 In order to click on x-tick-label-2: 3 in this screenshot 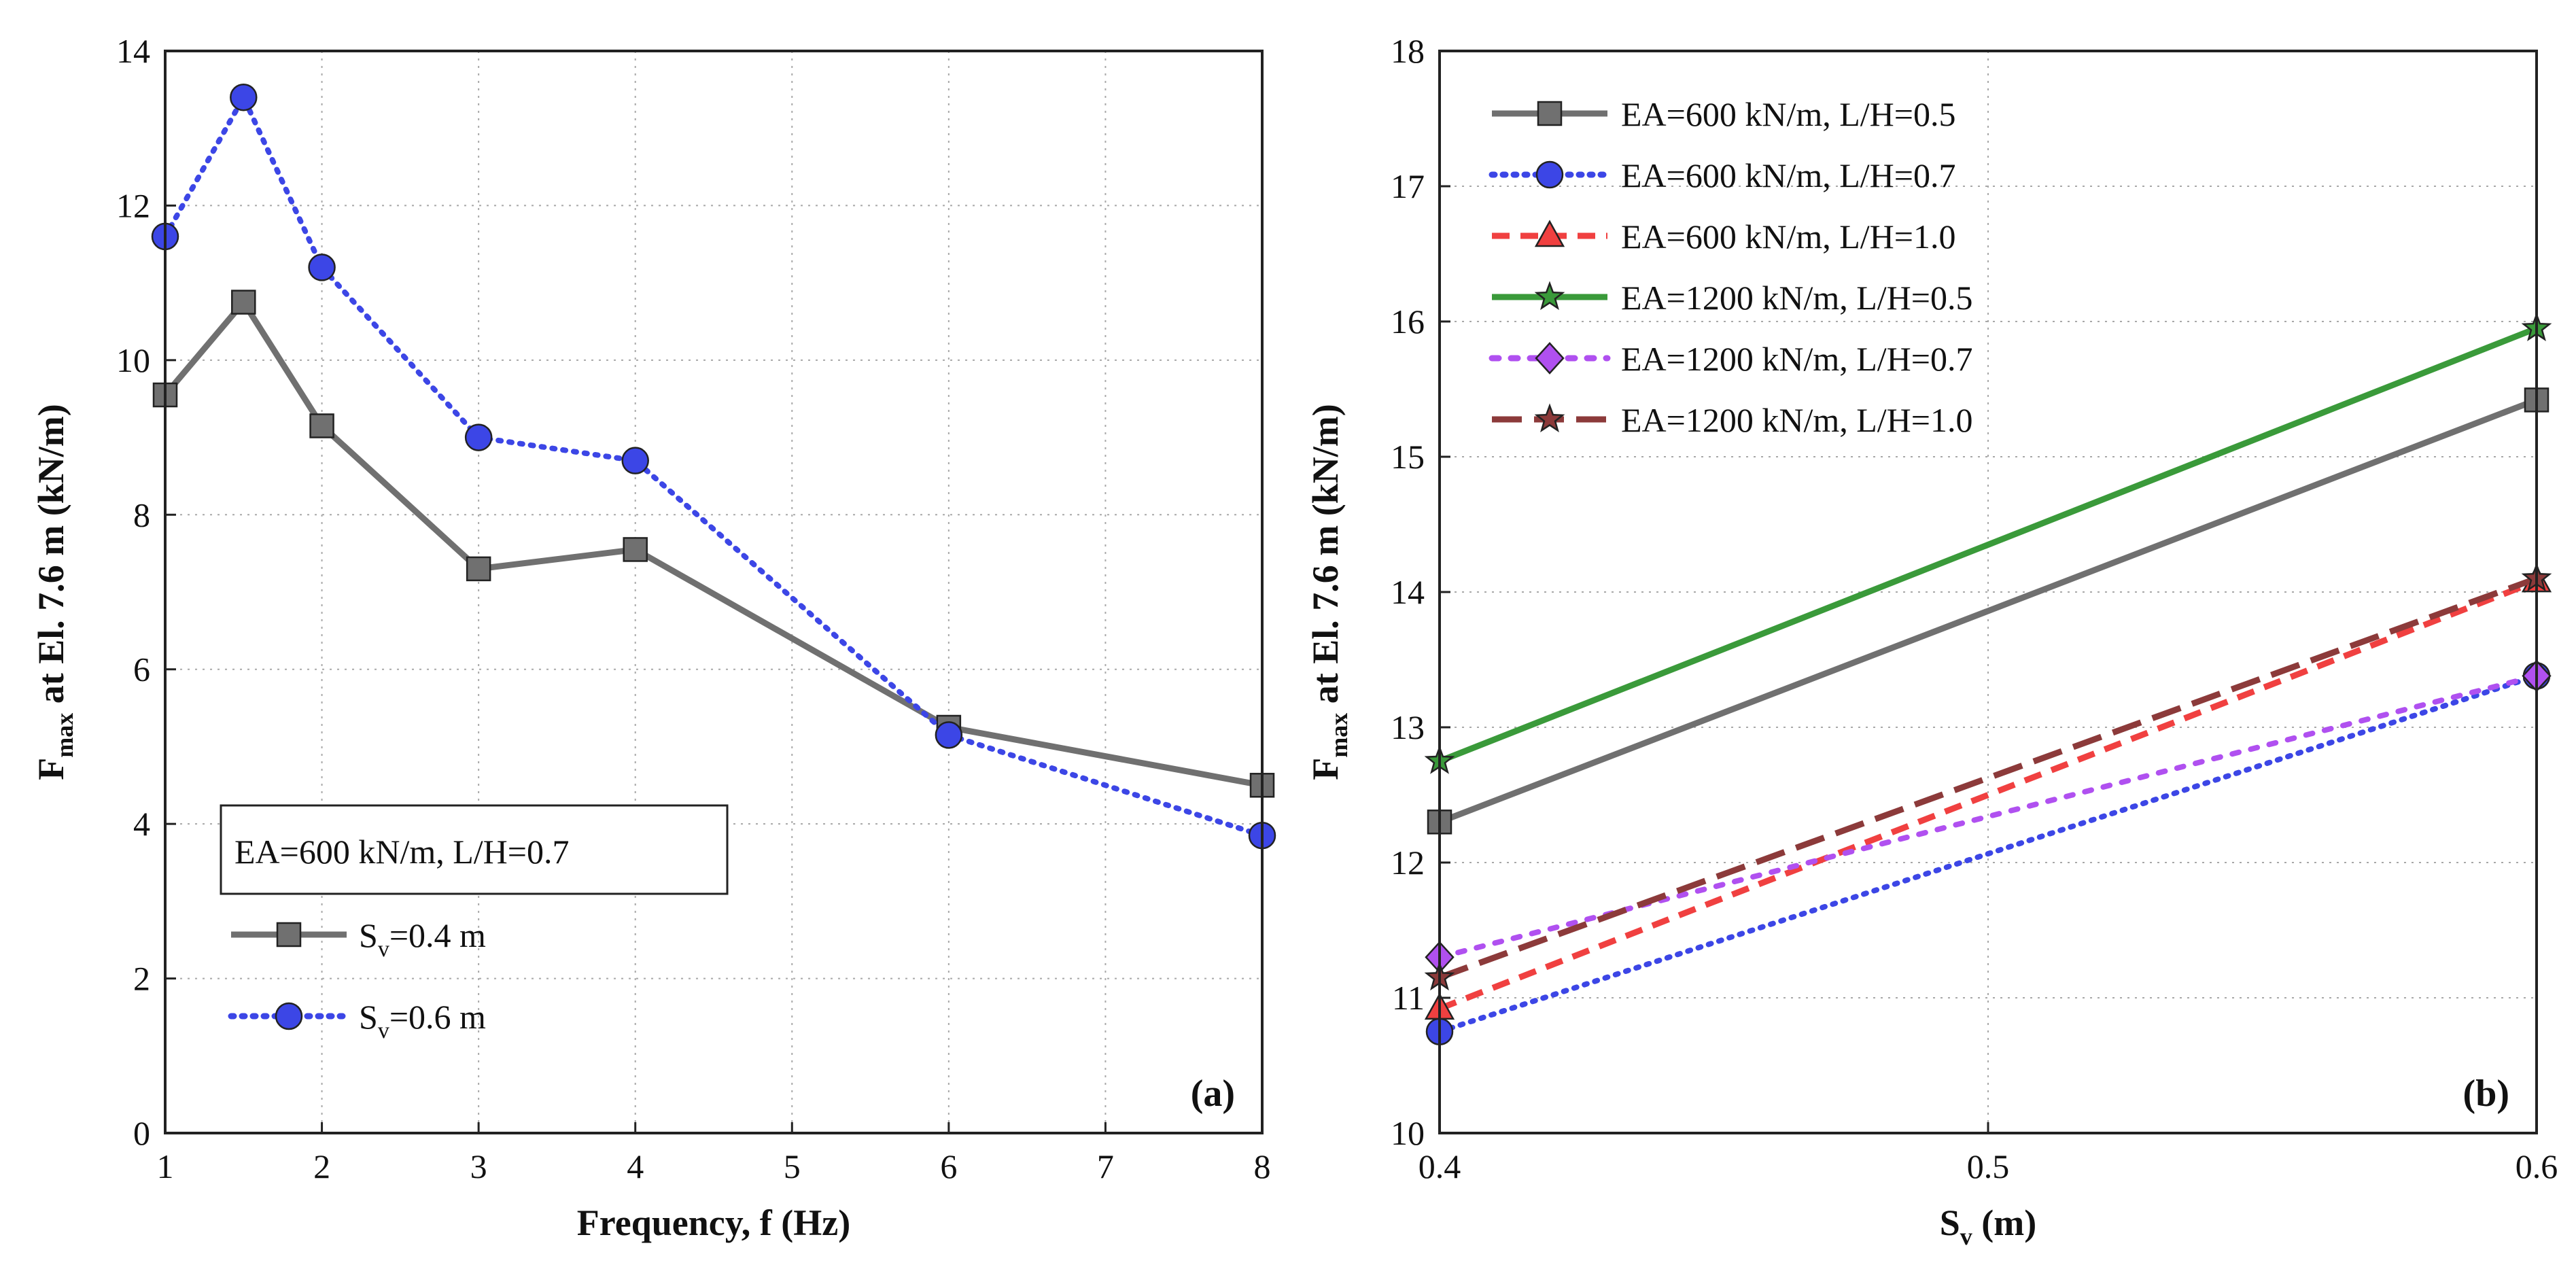, I will do `click(478, 1166)`.